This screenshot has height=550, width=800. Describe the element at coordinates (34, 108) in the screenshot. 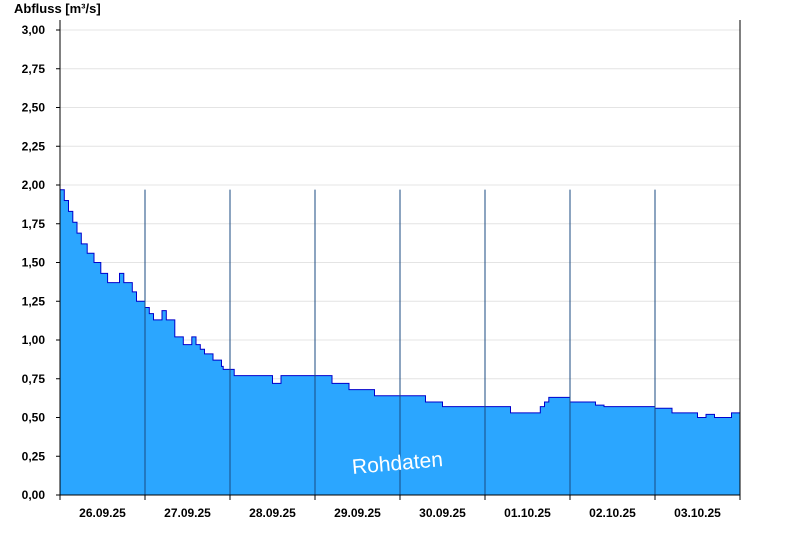

I see `y-tick-label: 2,50` at that location.